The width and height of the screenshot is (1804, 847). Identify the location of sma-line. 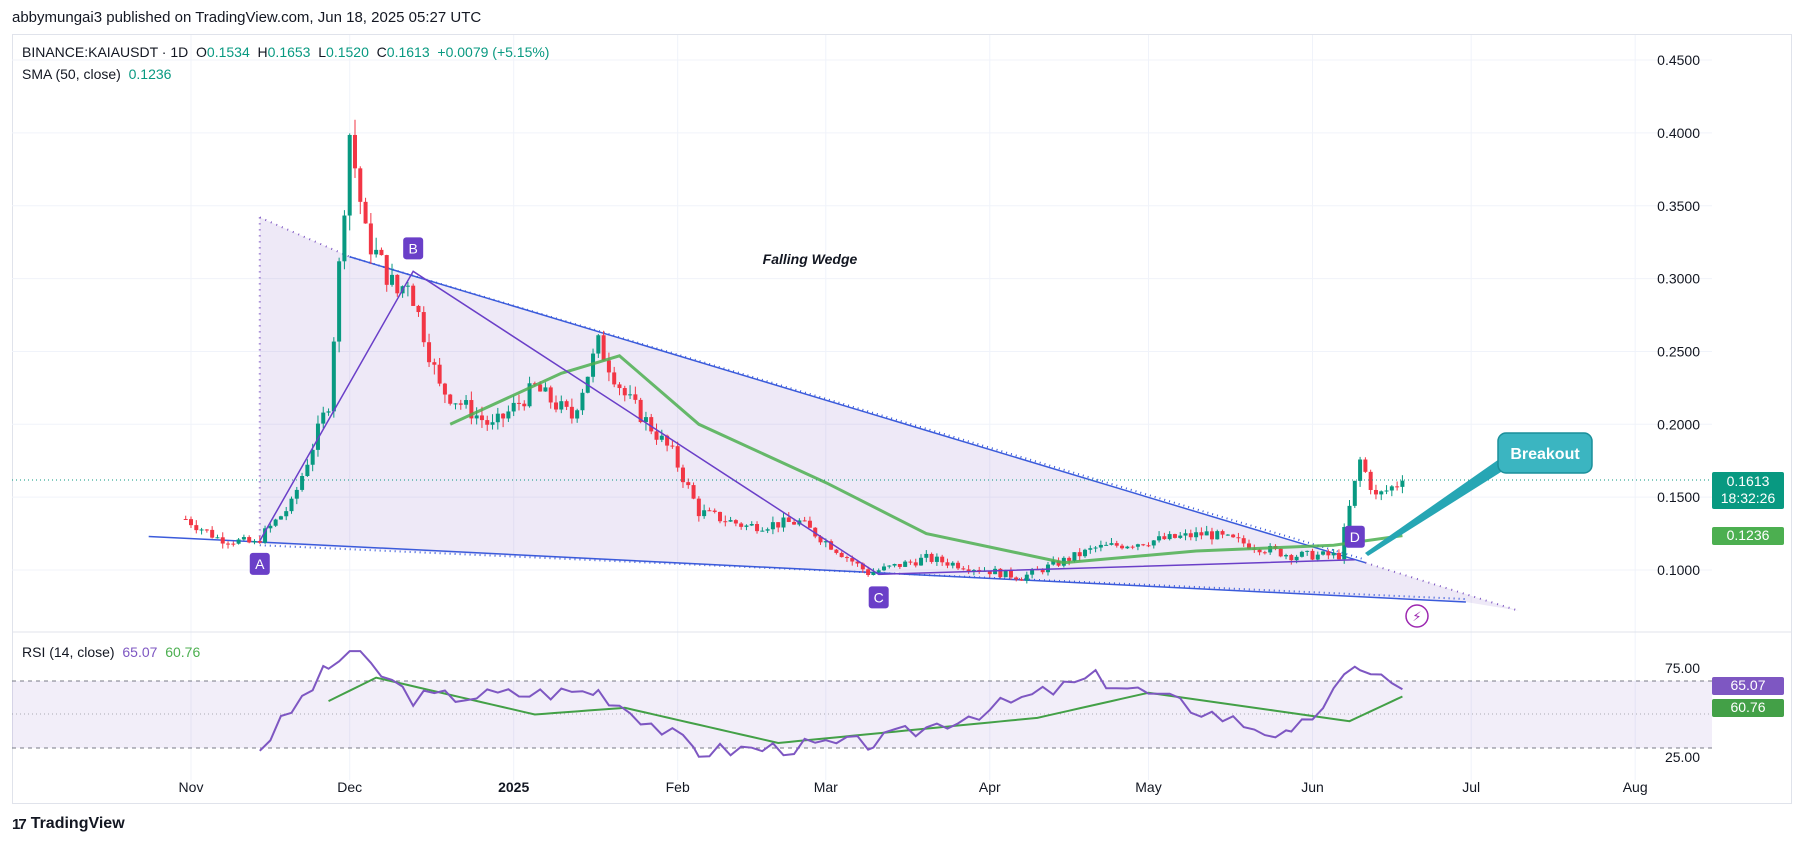
(926, 459).